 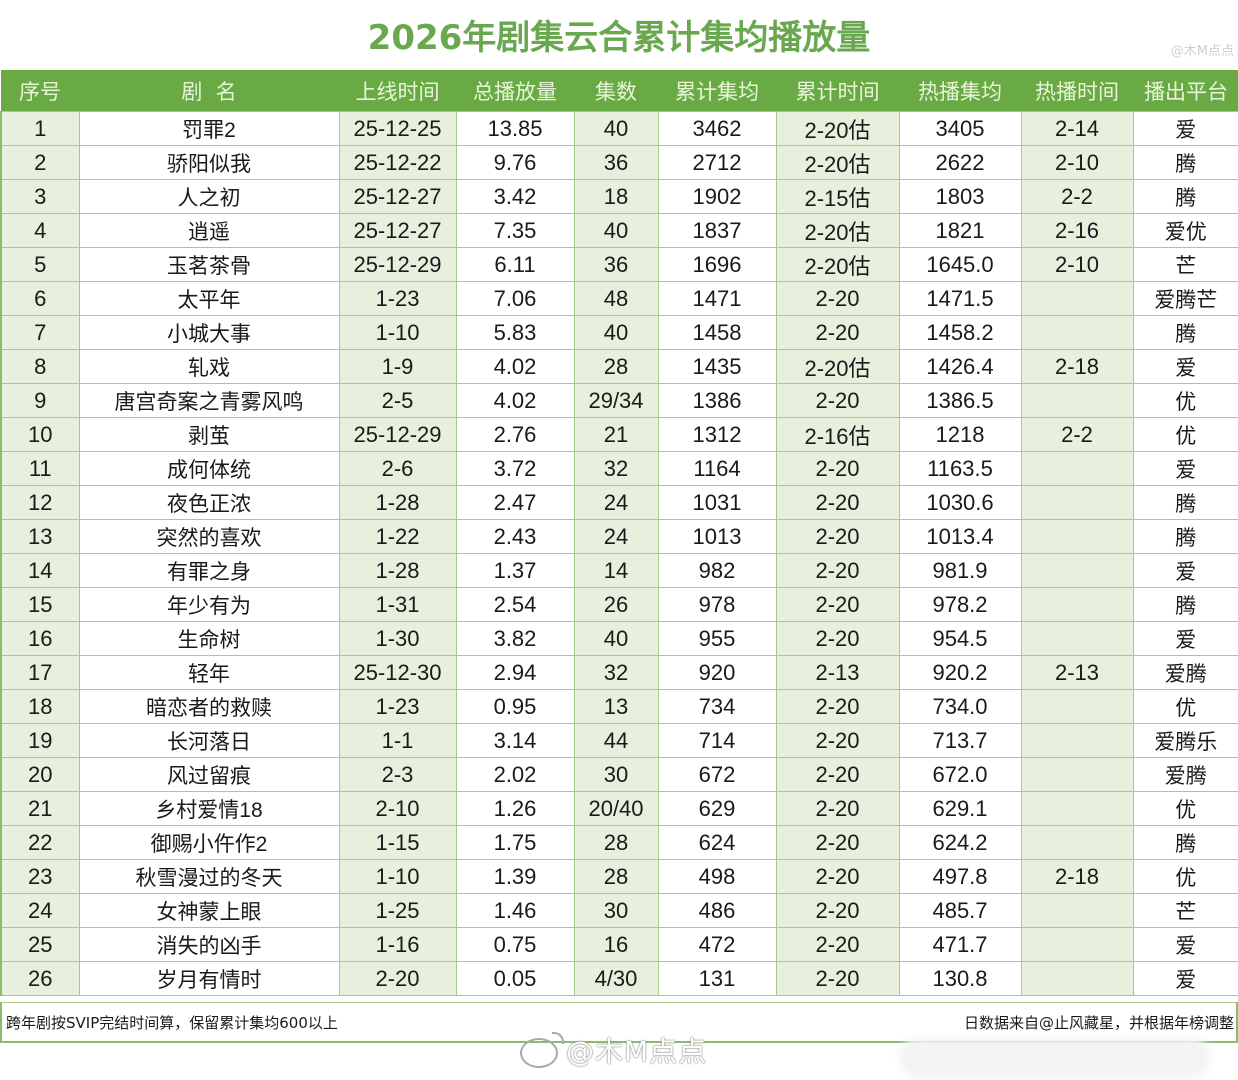 What do you see at coordinates (397, 434) in the screenshot?
I see `cell-launch-date: 25-12-29` at bounding box center [397, 434].